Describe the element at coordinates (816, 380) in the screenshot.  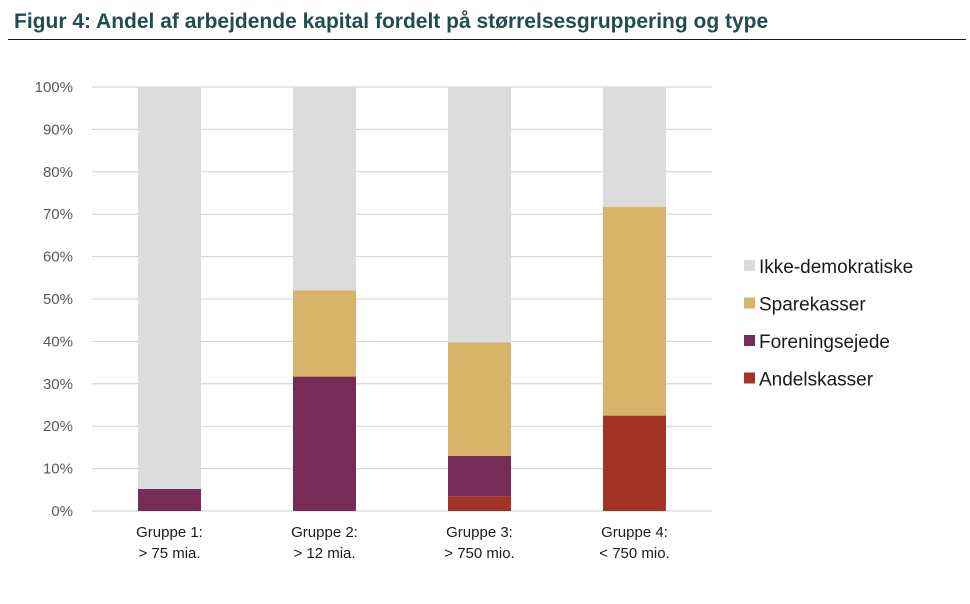
I see `legend-label: Andelskasser` at that location.